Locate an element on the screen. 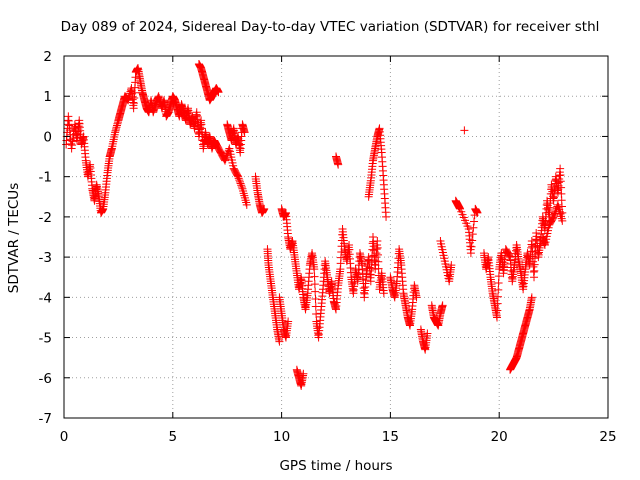  y-tick-label: -6 is located at coordinates (45, 379).